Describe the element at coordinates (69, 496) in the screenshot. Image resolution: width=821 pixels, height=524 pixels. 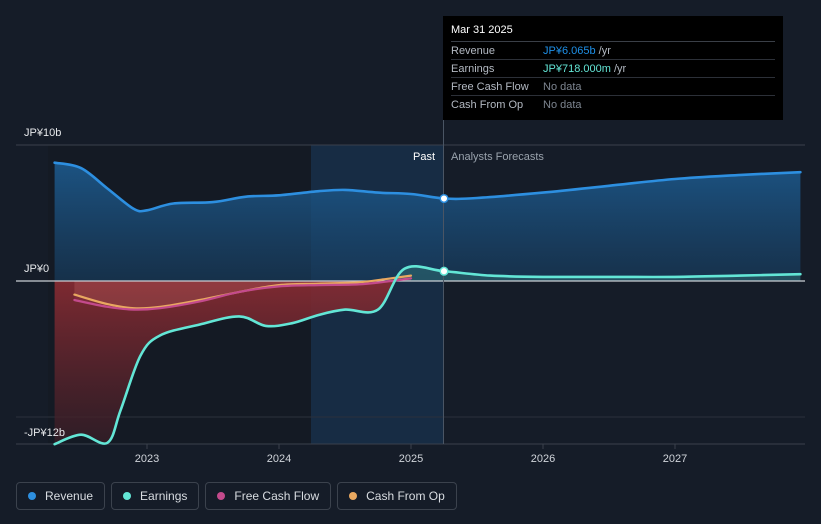
I see `legend-label: Revenue` at that location.